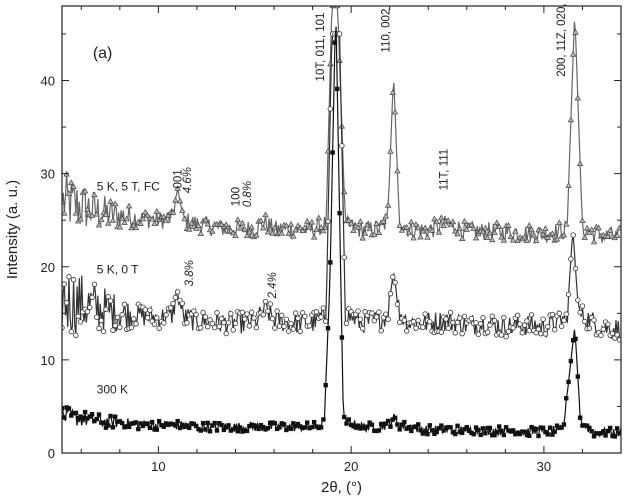  I want to click on y-axis-label: Intensity (a. u.), so click(12, 229).